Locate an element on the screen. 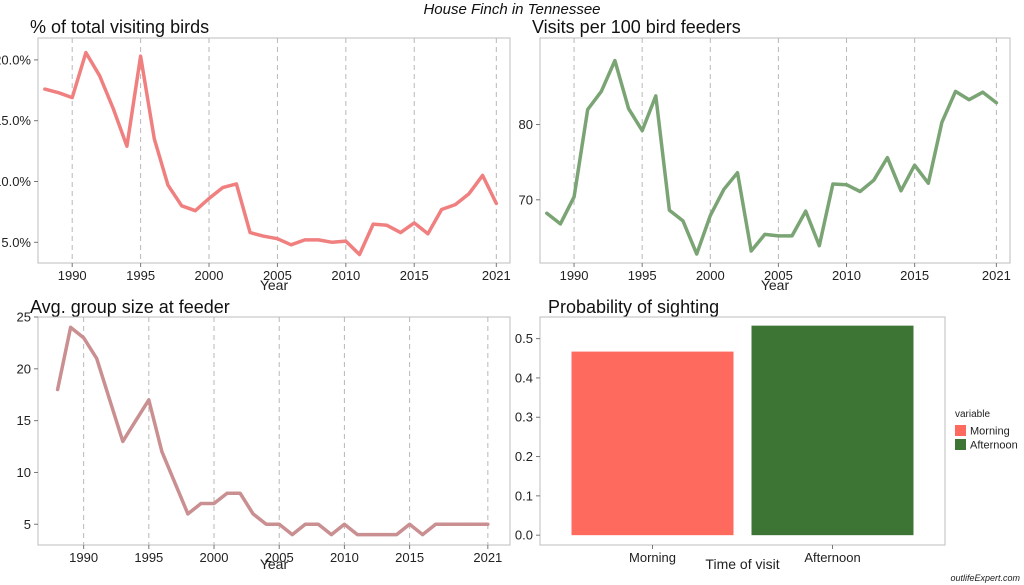 This screenshot has width=1024, height=585. y-tick-label: 0.3 is located at coordinates (524, 417).